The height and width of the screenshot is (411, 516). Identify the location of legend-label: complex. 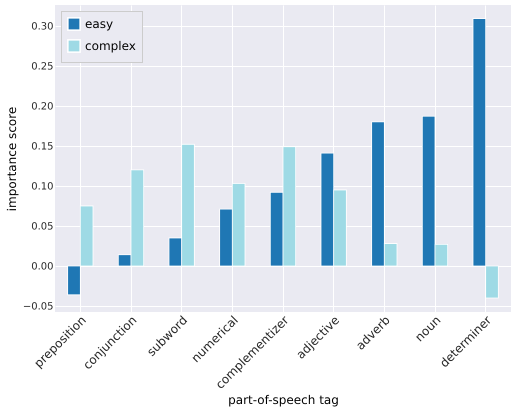
(110, 46).